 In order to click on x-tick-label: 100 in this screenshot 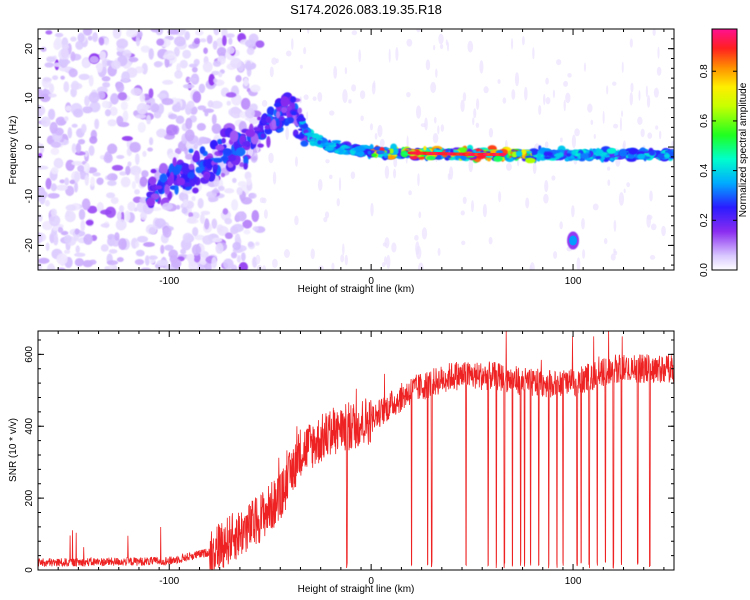, I will do `click(573, 581)`.